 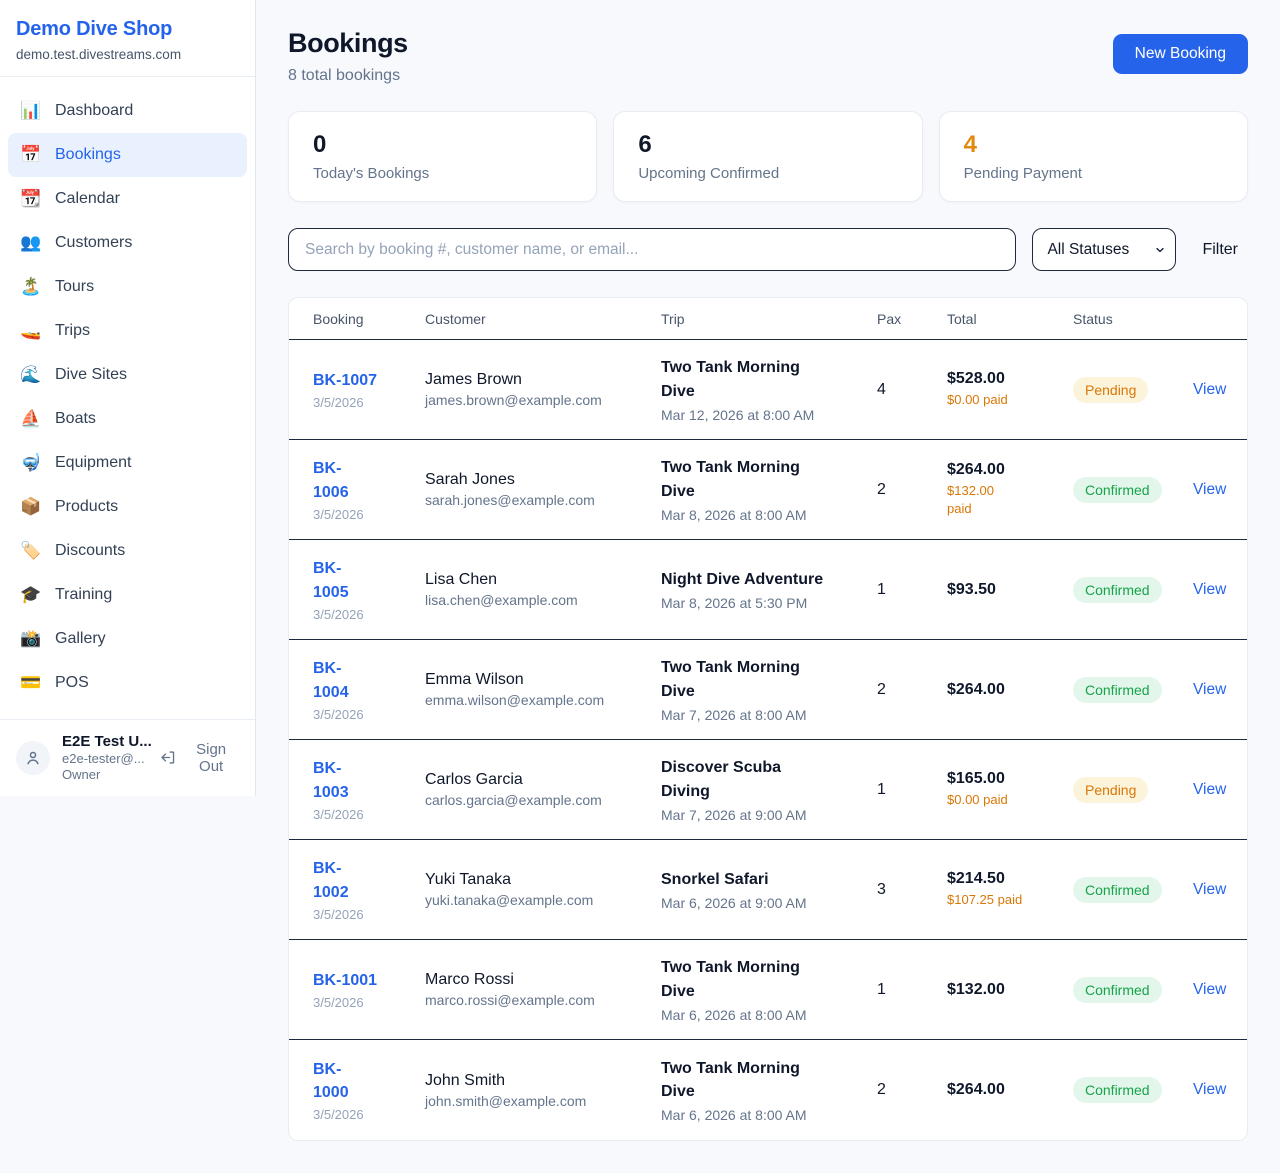 I want to click on user-info: E2E Test U... e2e-tester@... Owner, so click(x=107, y=757).